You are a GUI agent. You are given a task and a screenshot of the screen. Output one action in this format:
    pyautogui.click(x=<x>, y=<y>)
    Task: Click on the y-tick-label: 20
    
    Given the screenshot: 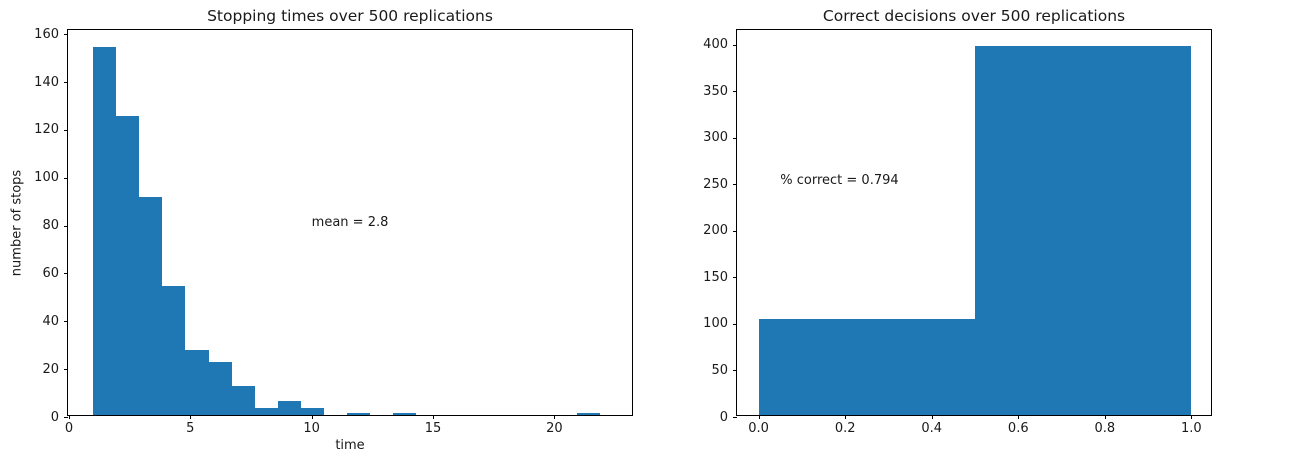 What is the action you would take?
    pyautogui.click(x=50, y=369)
    